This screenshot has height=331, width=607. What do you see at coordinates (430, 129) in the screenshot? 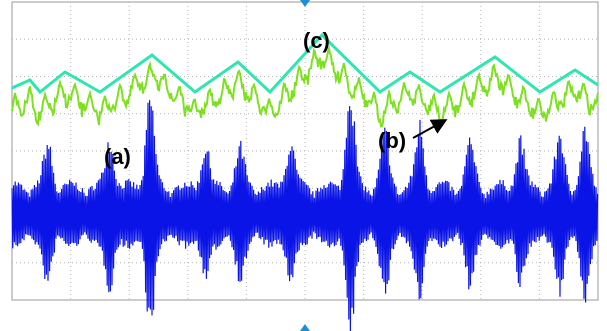
I see `arrow-b` at bounding box center [430, 129].